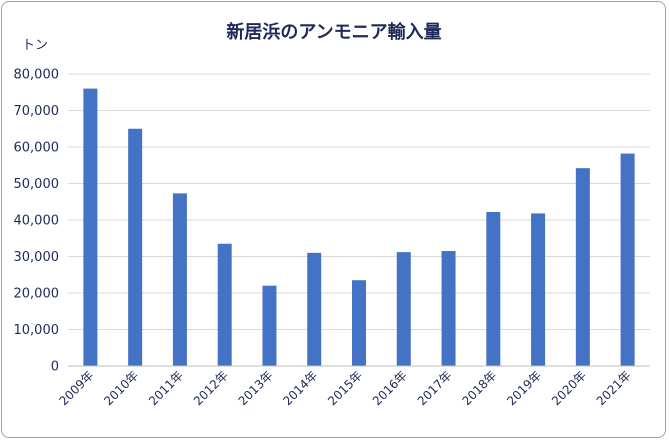 This screenshot has height=441, width=669. I want to click on bar-2019年, so click(538, 289).